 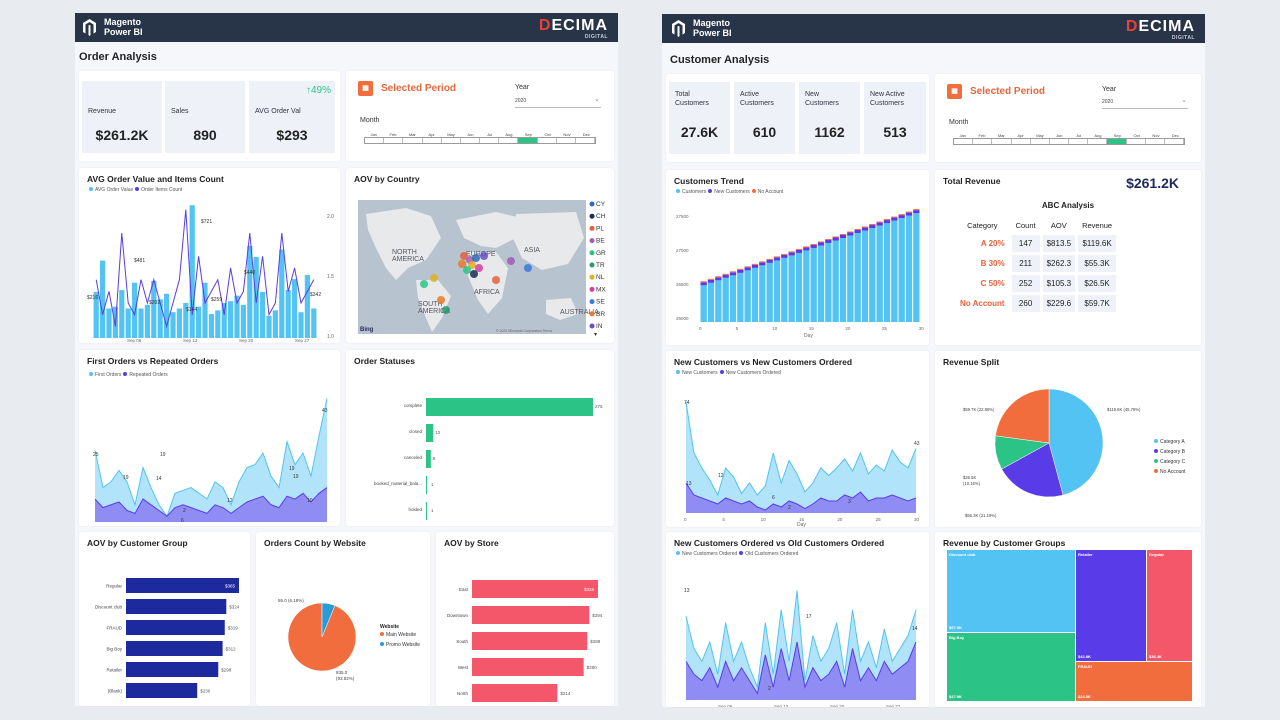 I want to click on legend-item: Order Items Count, so click(x=162, y=190).